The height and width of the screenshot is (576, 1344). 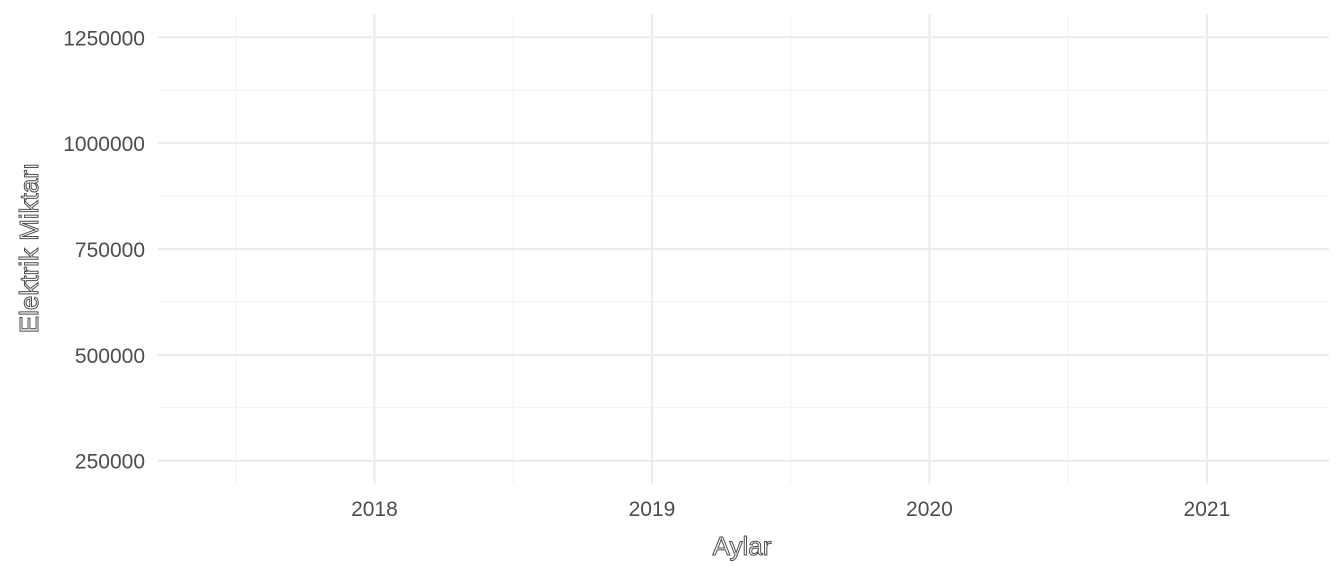 What do you see at coordinates (110, 462) in the screenshot?
I see `y-tick-label: 250000` at bounding box center [110, 462].